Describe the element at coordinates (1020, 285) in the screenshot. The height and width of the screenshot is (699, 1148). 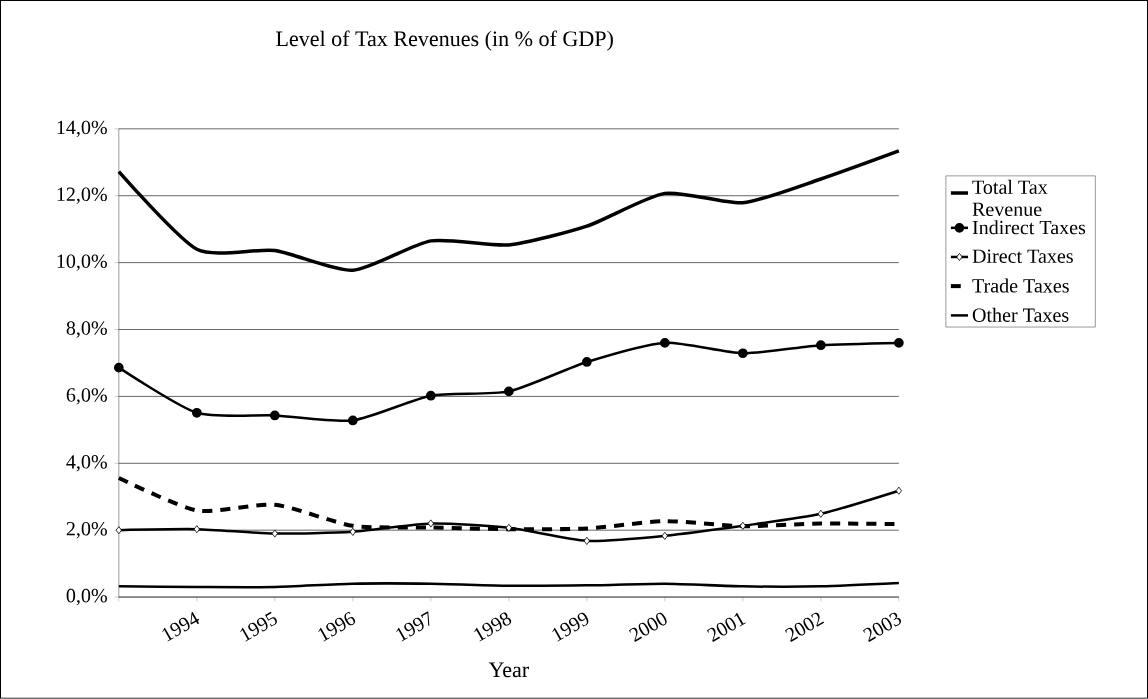
I see `legend-label: Trade Taxes` at that location.